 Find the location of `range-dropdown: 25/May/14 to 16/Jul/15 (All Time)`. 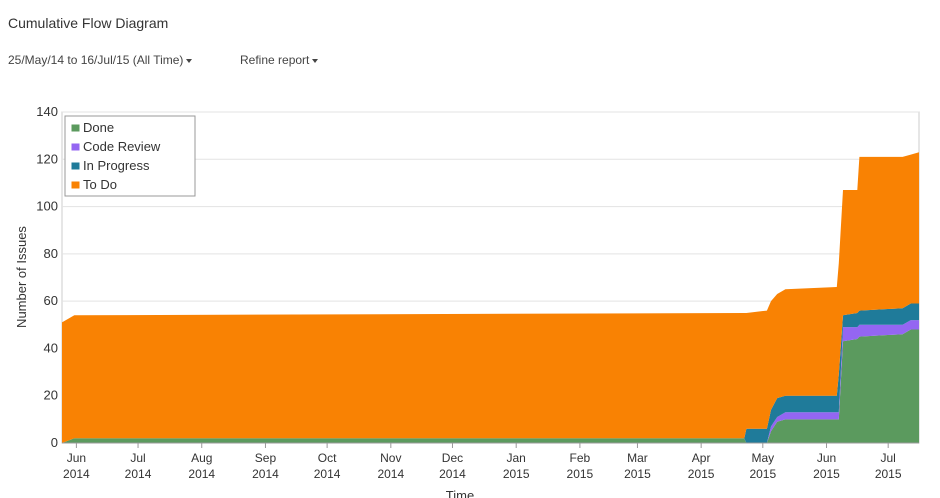

range-dropdown: 25/May/14 to 16/Jul/15 (All Time) is located at coordinates (100, 60).